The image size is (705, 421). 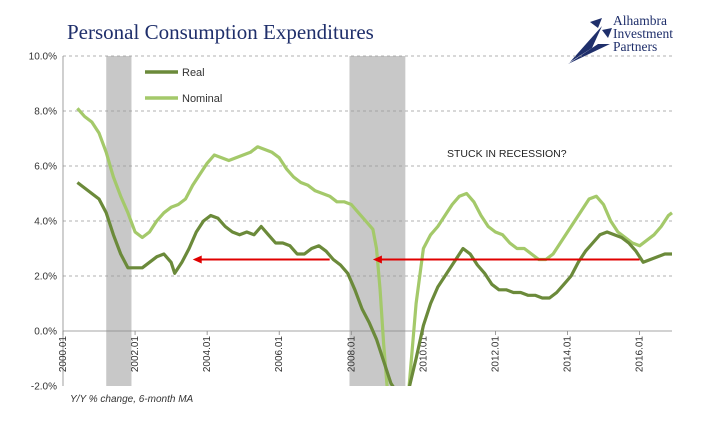 I want to click on y-tick-label: 10.0%, so click(x=43, y=57).